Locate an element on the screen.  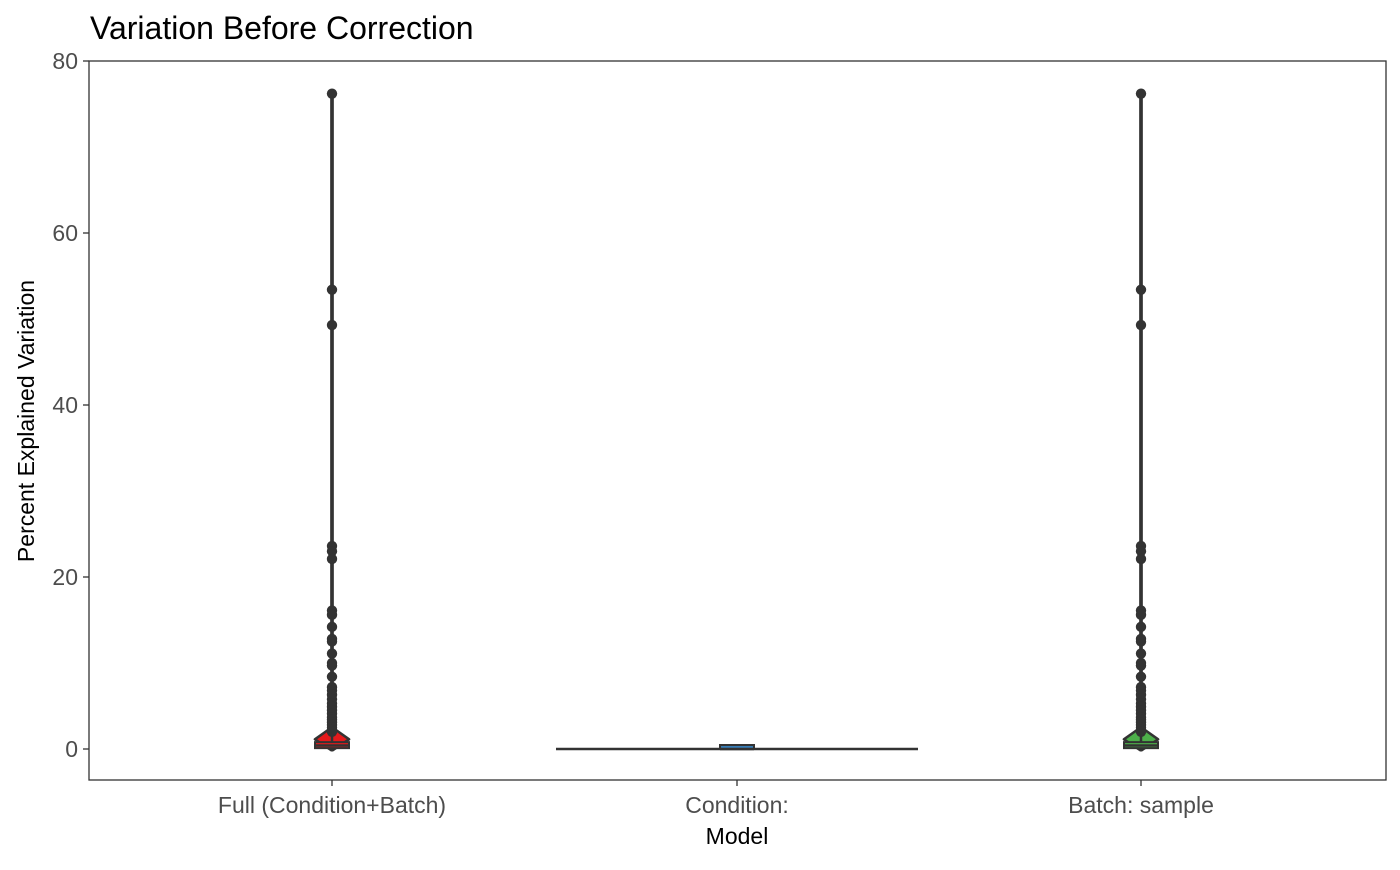
y-tick-label-4: 80 is located at coordinates (65, 61).